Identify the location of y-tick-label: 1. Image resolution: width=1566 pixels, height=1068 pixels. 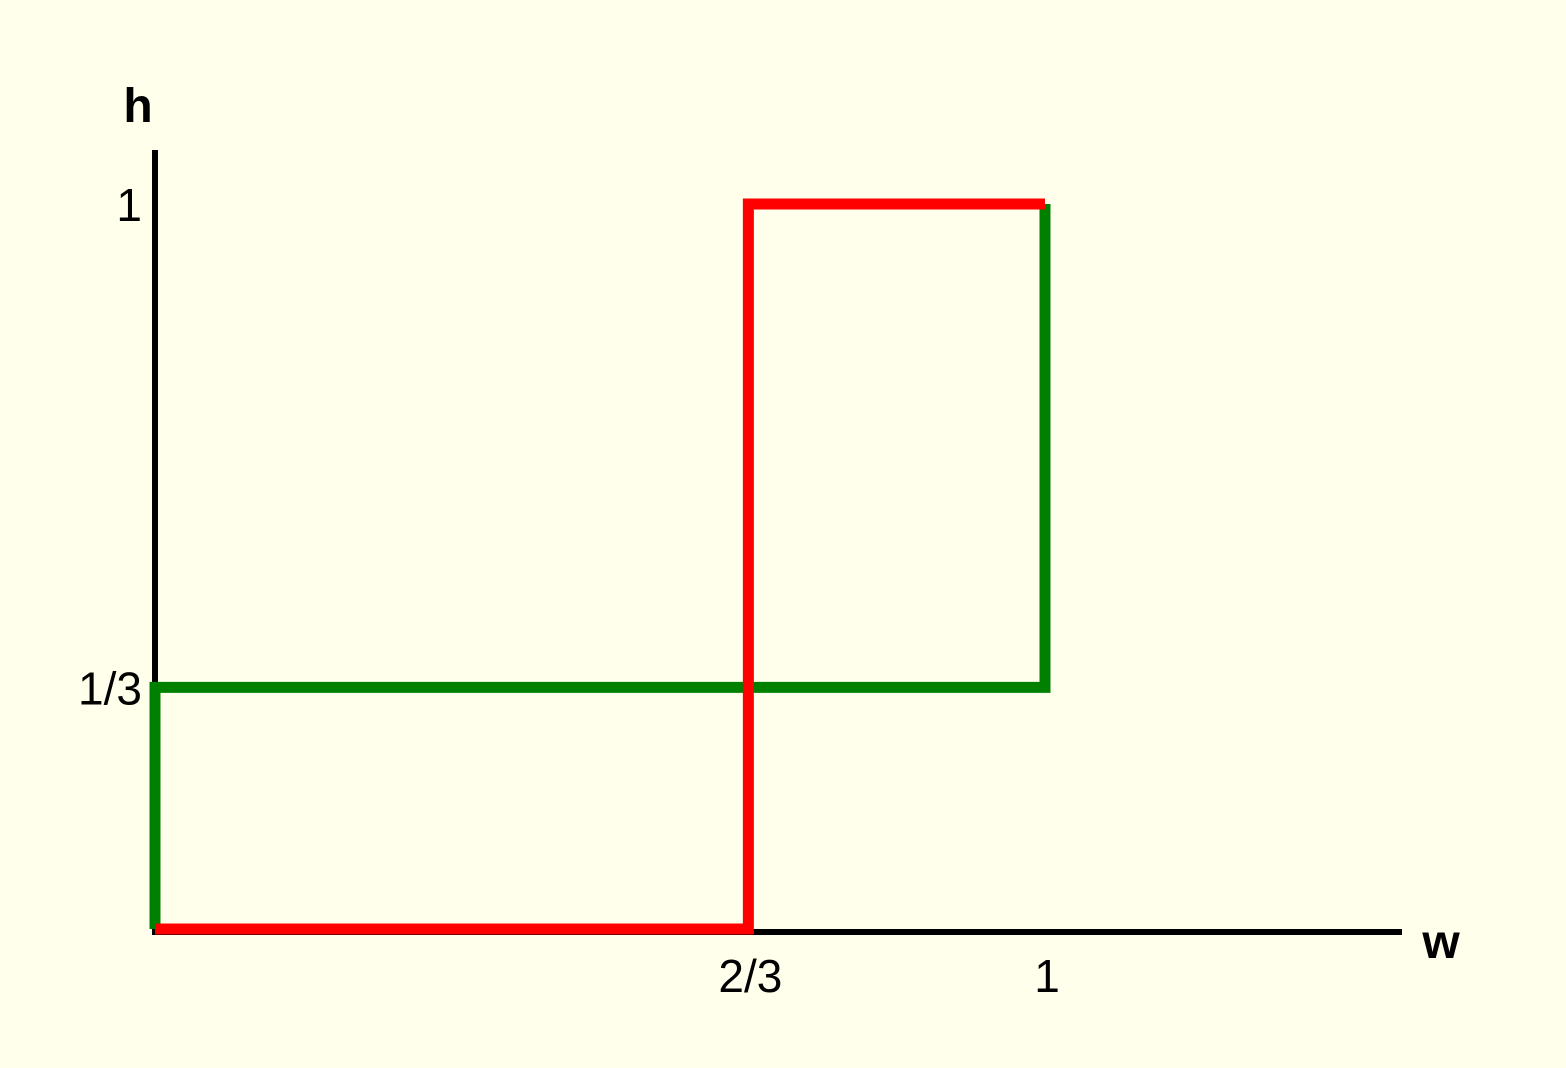
(129, 205).